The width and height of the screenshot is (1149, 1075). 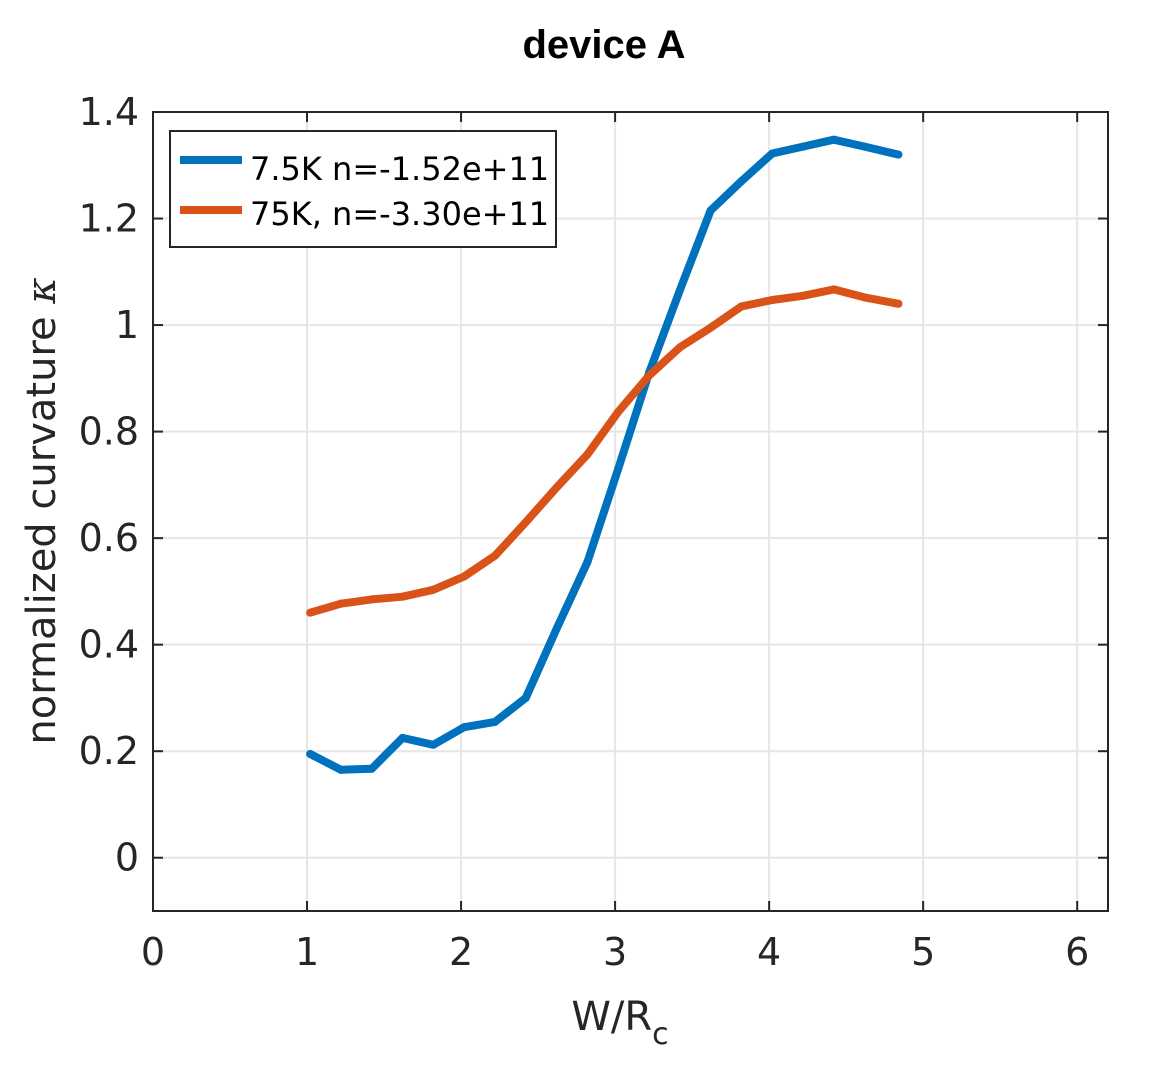 What do you see at coordinates (923, 952) in the screenshot?
I see `x-tick-label: 5` at bounding box center [923, 952].